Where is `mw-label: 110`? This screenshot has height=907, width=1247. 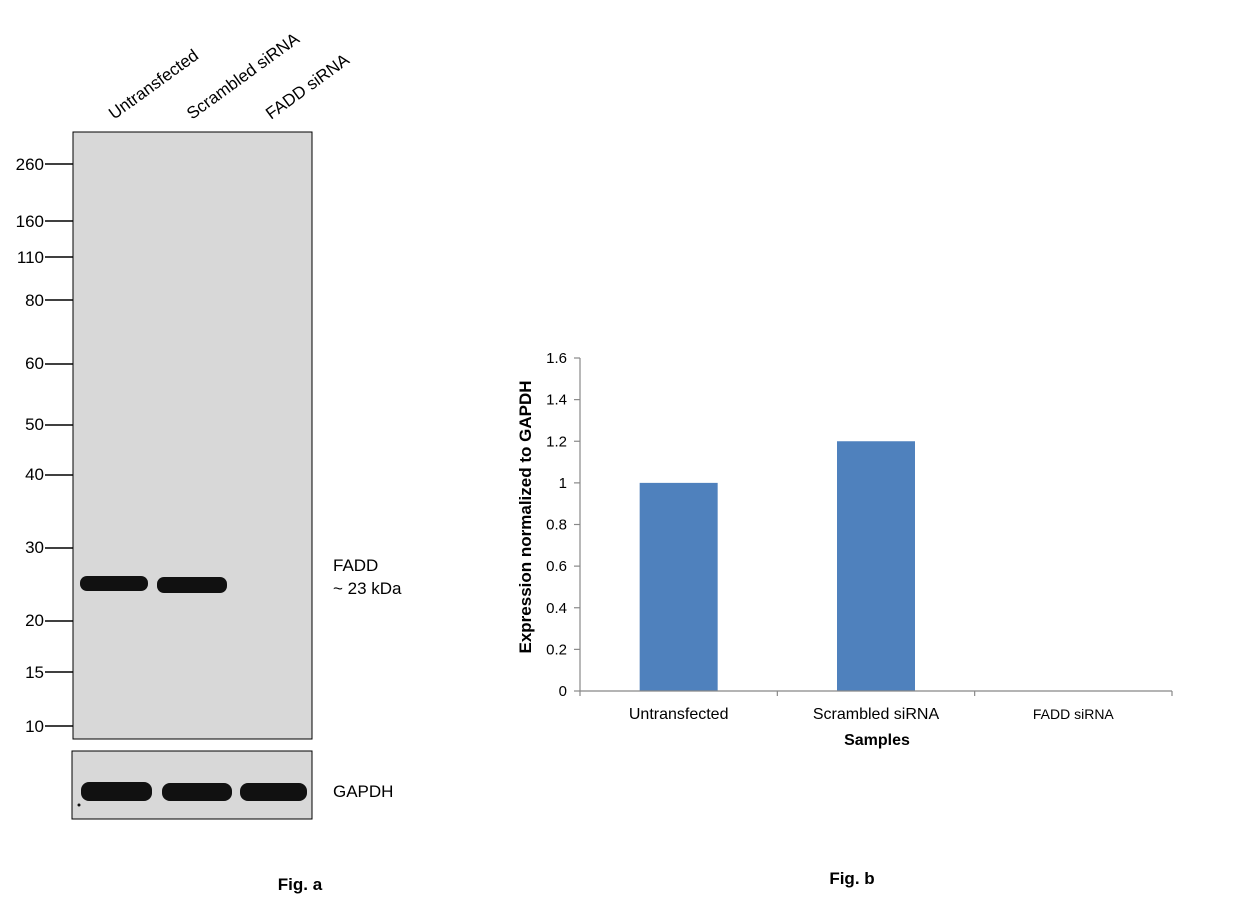 mw-label: 110 is located at coordinates (30, 257).